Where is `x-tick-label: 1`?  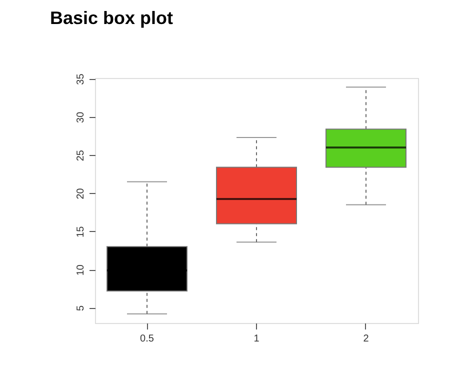 x-tick-label: 1 is located at coordinates (257, 339).